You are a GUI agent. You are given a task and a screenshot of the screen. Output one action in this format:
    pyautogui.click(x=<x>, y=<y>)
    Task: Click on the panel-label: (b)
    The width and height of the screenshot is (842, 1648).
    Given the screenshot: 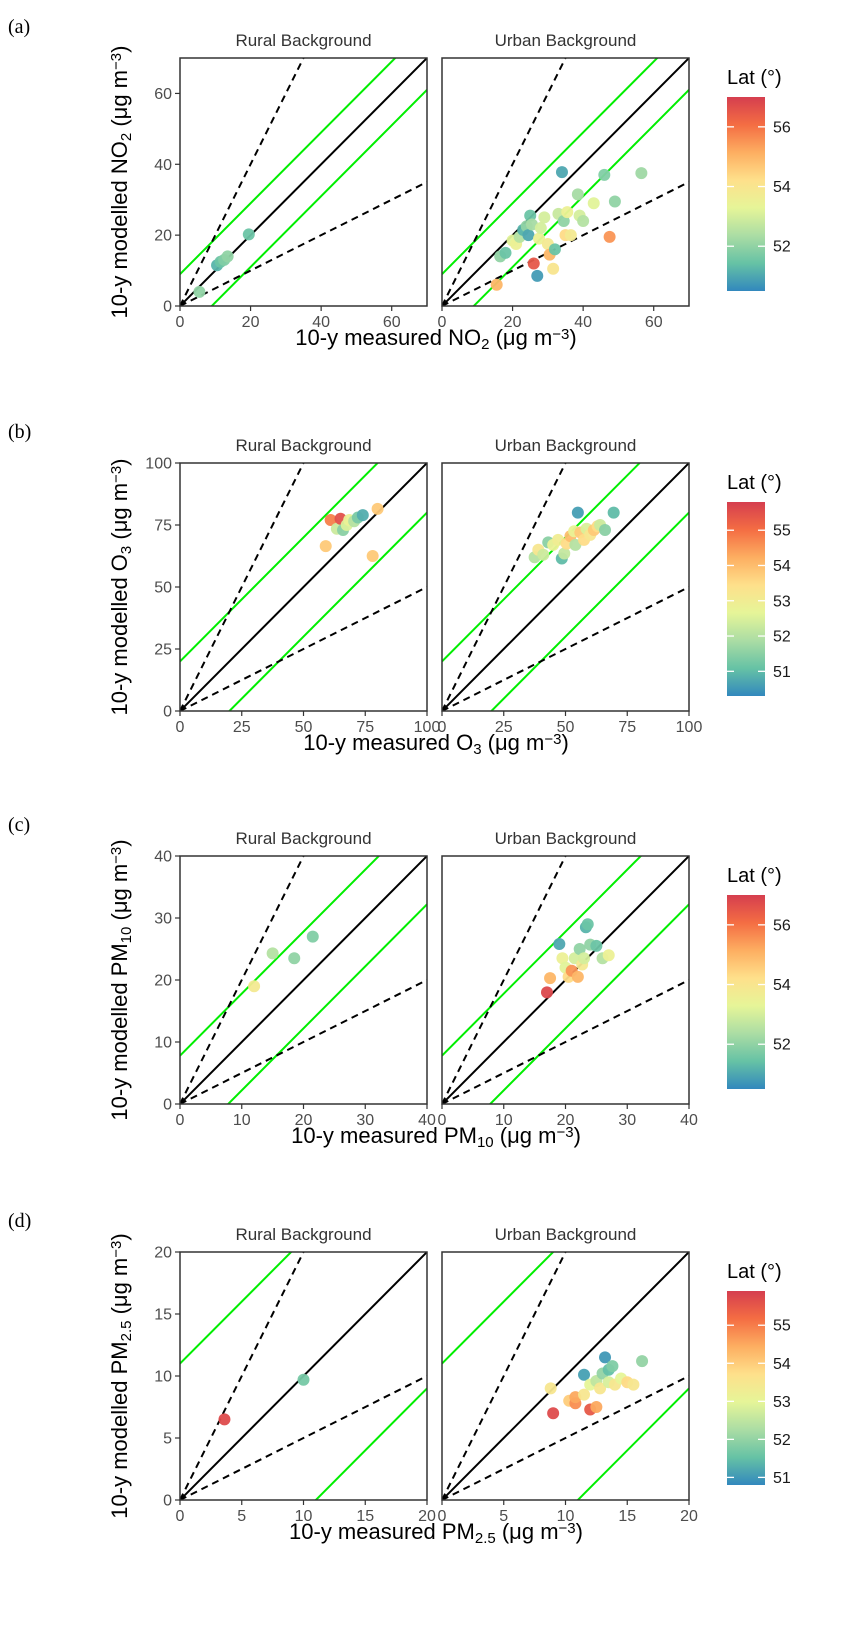 What is the action you would take?
    pyautogui.click(x=19, y=432)
    